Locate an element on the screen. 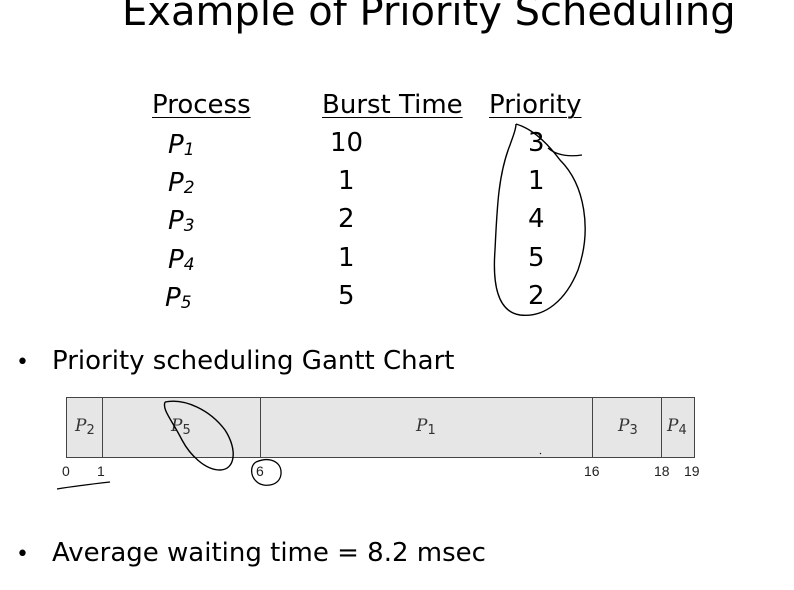 This screenshot has width=794, height=590. gantt-tick-0: 0 is located at coordinates (66, 471).